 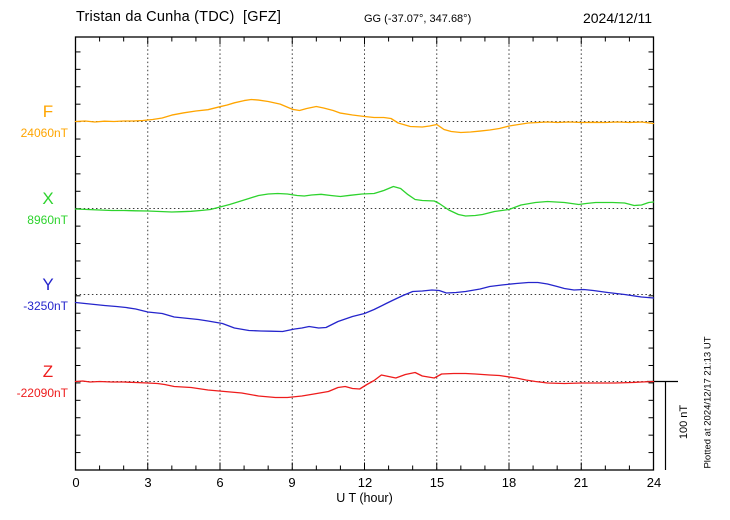 What do you see at coordinates (76, 482) in the screenshot?
I see `x-tick-0: 0` at bounding box center [76, 482].